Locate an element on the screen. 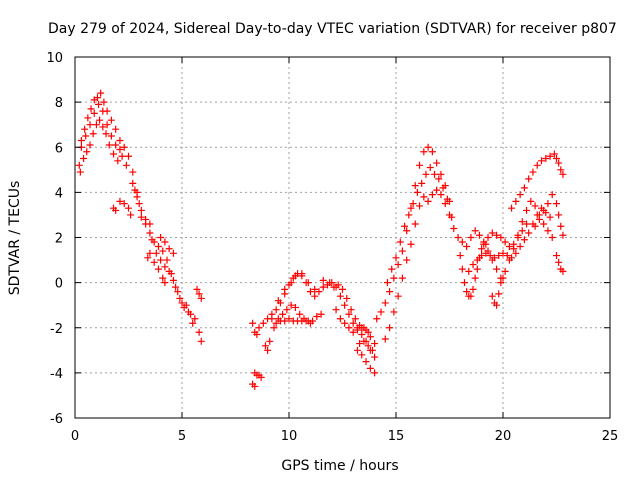 Image resolution: width=640 pixels, height=480 pixels. y-tick-label: 2 is located at coordinates (59, 239).